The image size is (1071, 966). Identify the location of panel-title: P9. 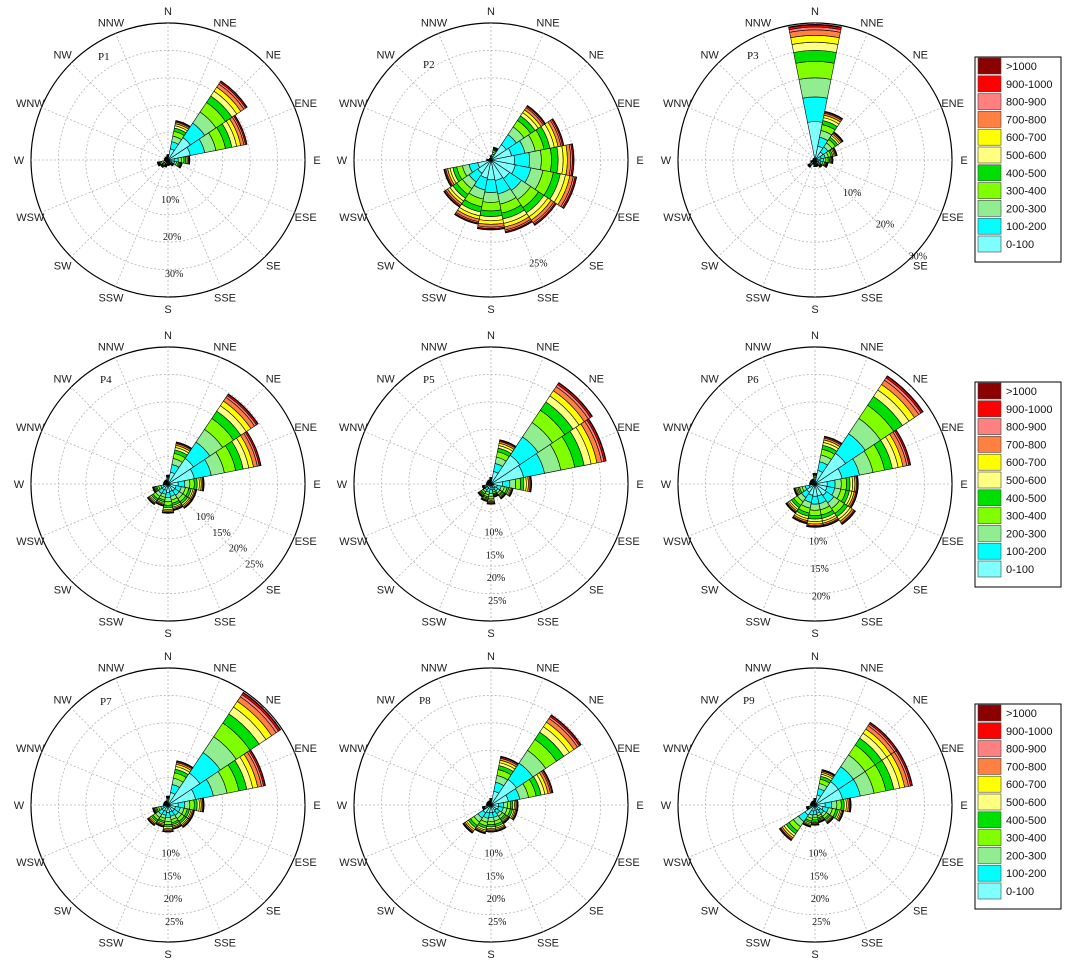
(749, 701).